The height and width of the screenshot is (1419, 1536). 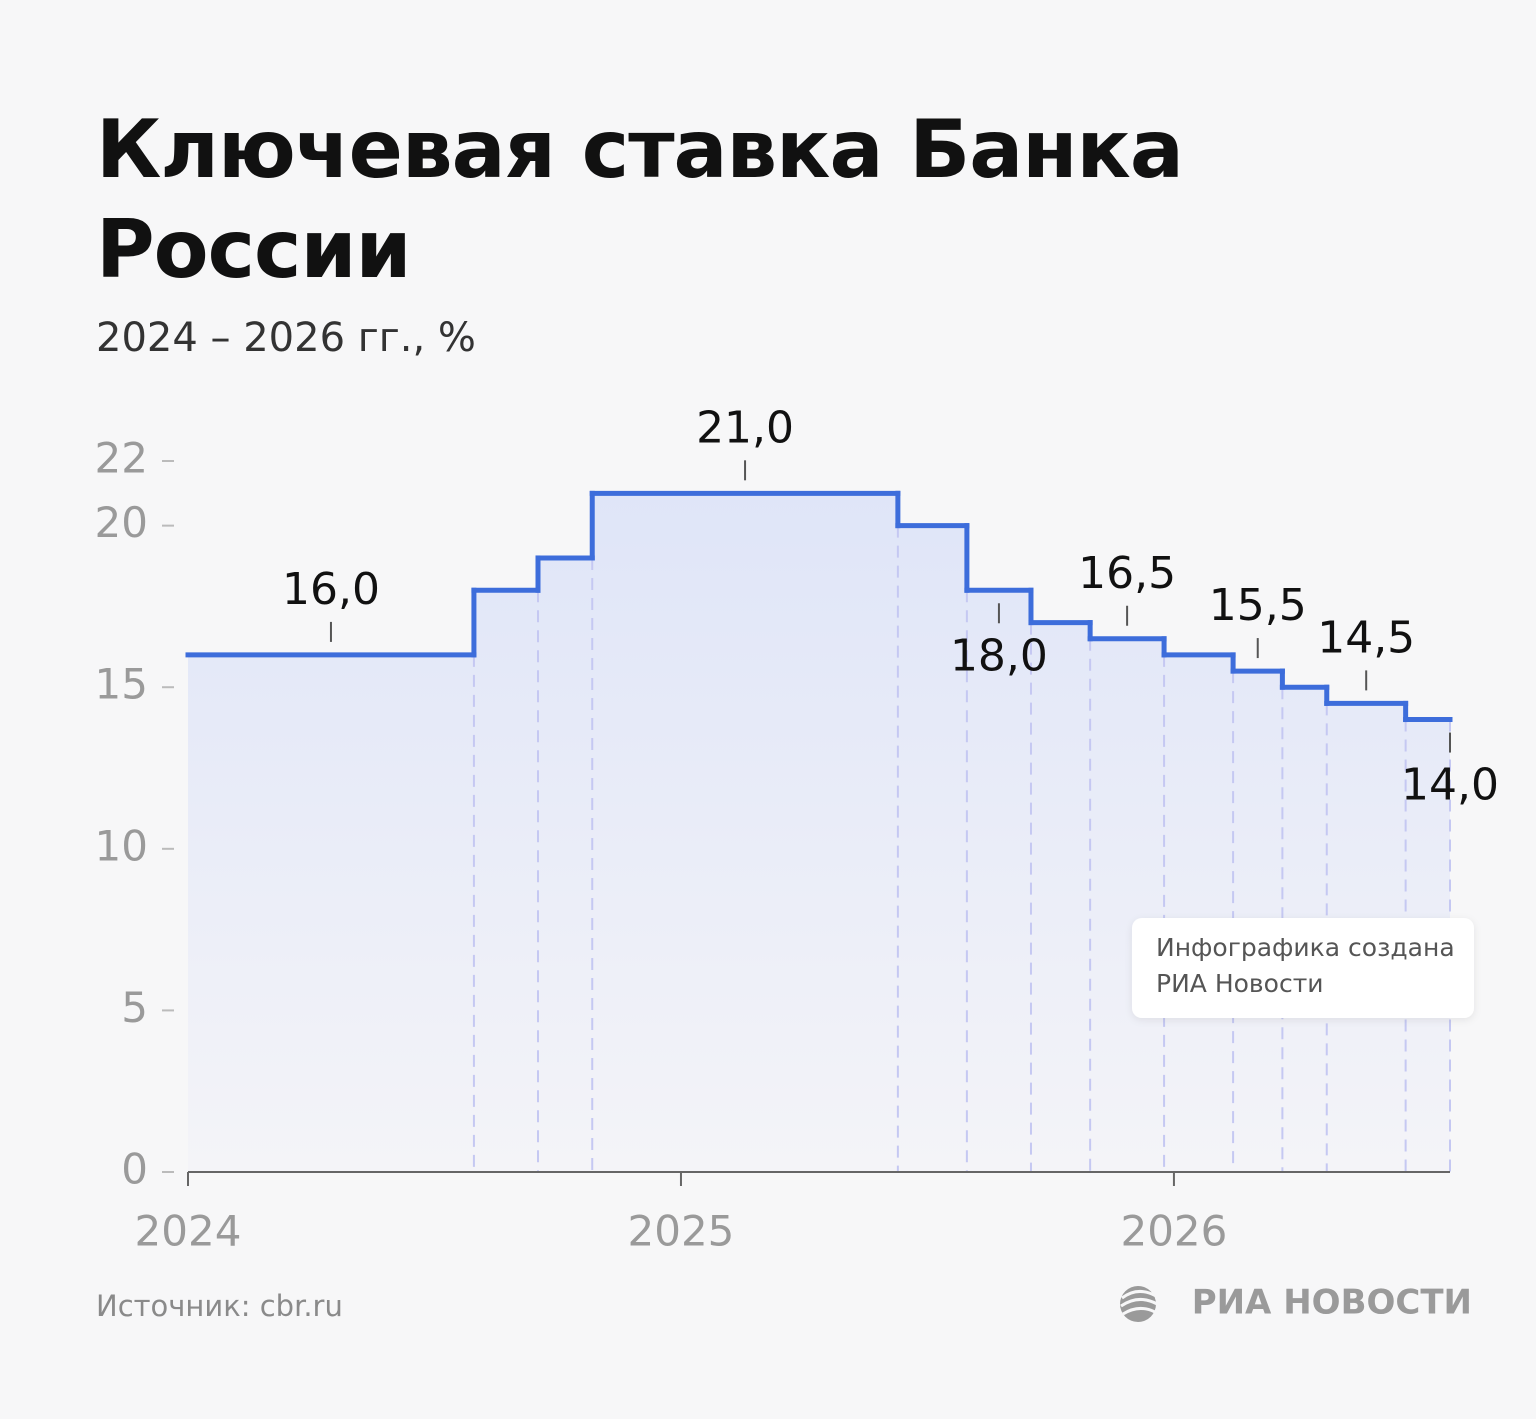 What do you see at coordinates (121, 684) in the screenshot?
I see `y-tick-label: 15` at bounding box center [121, 684].